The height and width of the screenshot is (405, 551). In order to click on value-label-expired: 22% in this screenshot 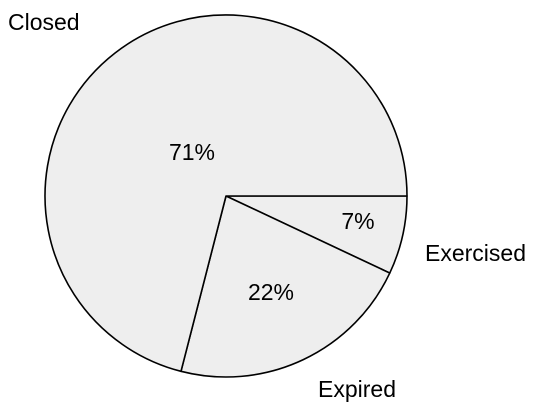, I will do `click(271, 292)`.